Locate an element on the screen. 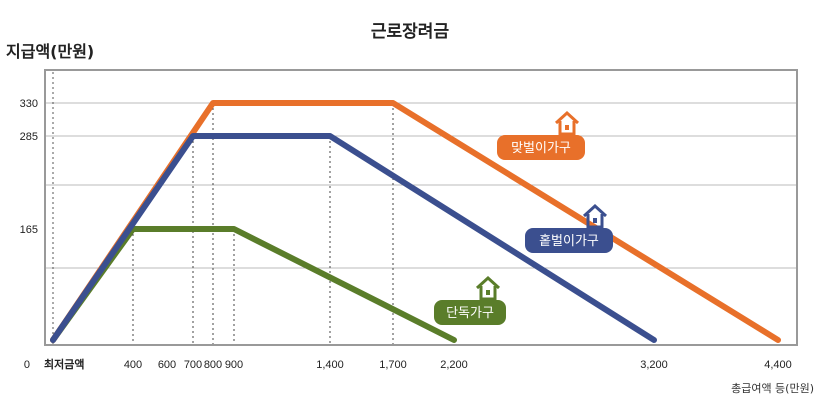 The image size is (820, 403). x-tick-label: 400 is located at coordinates (133, 365).